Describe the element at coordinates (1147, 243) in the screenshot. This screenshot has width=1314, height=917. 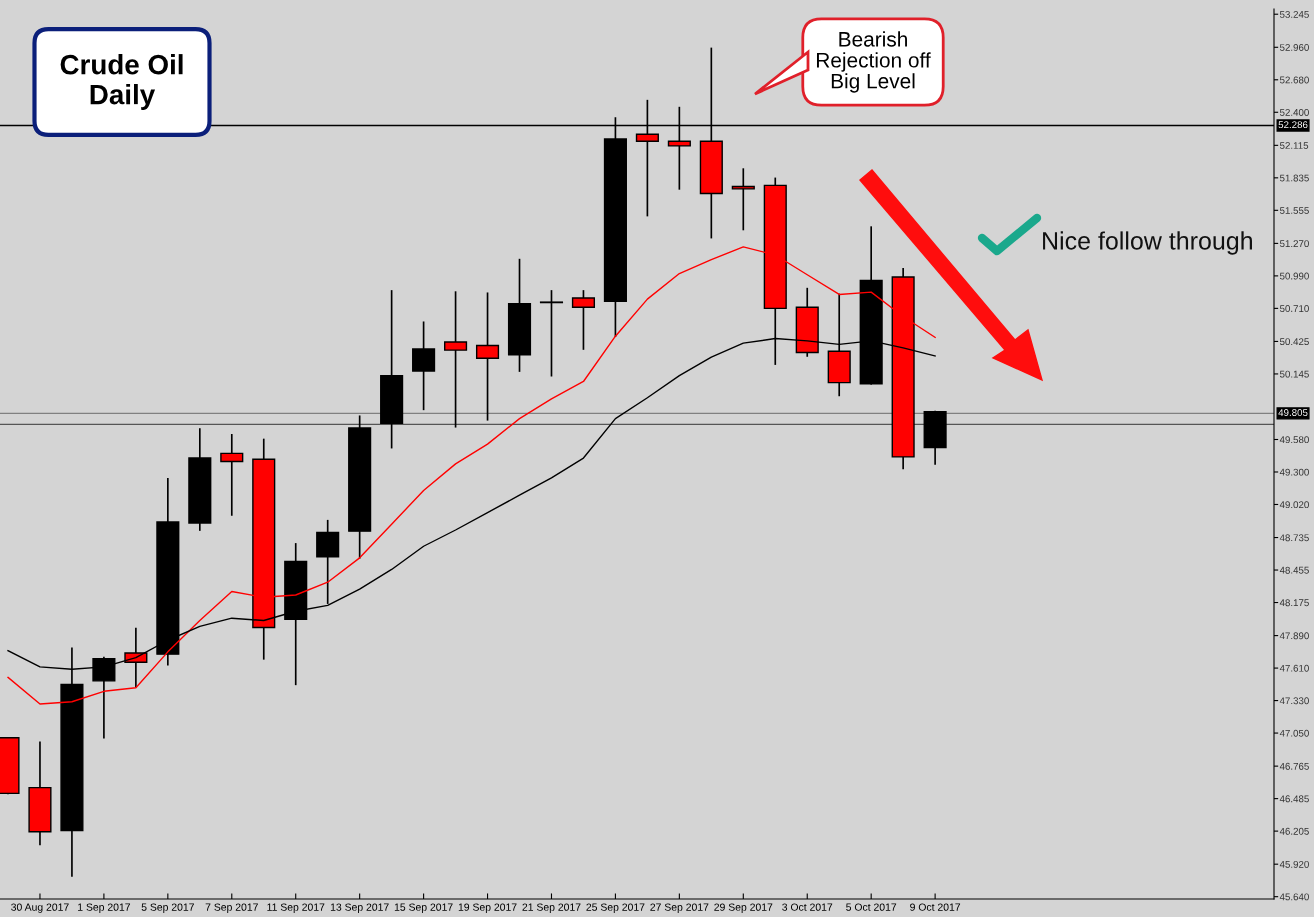
I see `text: Nice follow through` at that location.